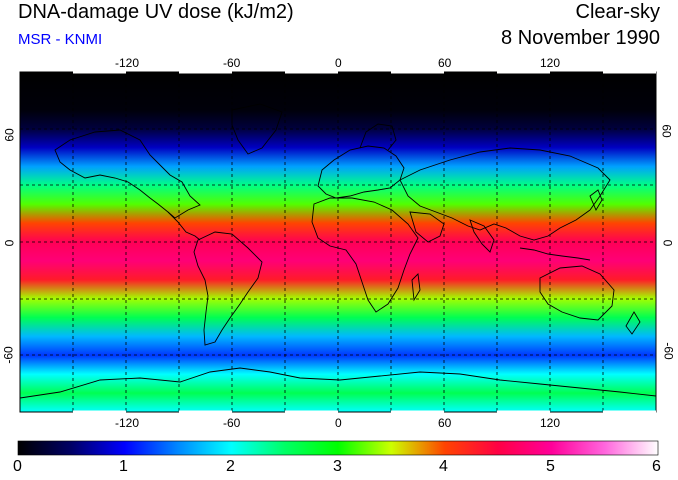 This screenshot has height=480, width=678. What do you see at coordinates (338, 423) in the screenshot?
I see `lon-tick-bottom-label: 0` at bounding box center [338, 423].